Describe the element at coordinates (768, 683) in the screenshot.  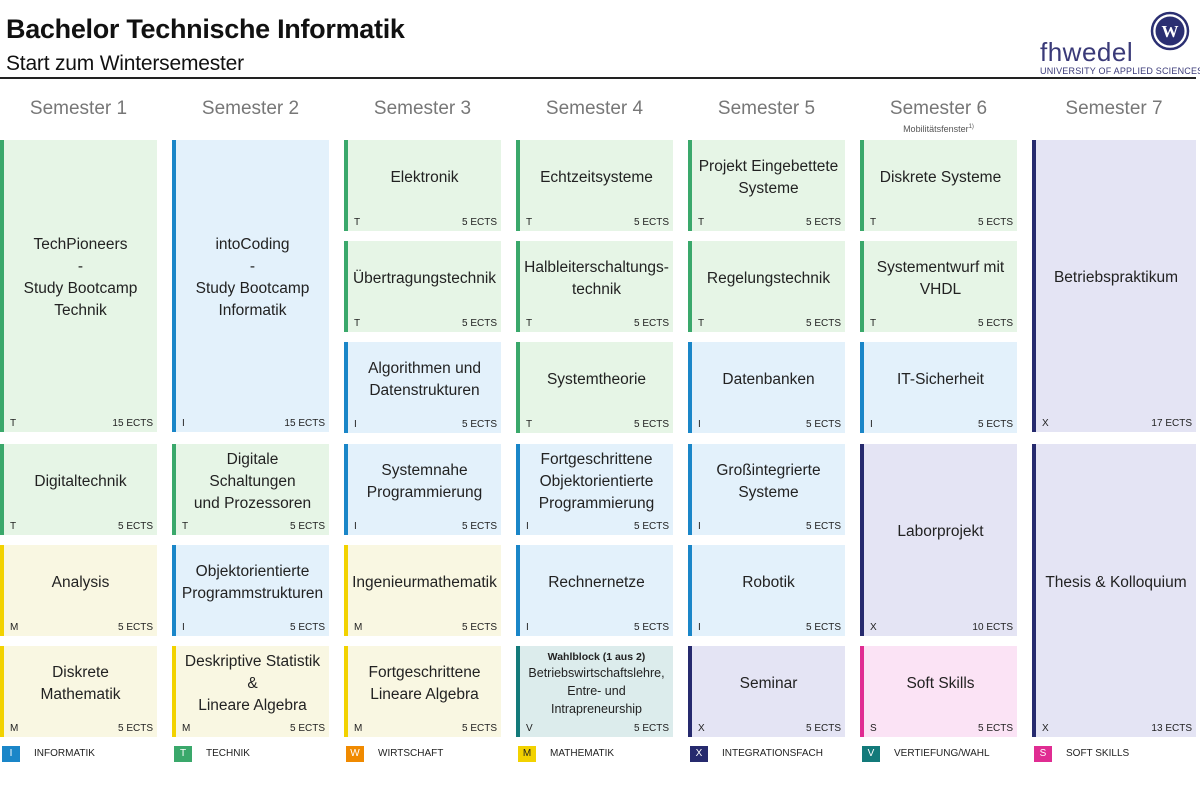
I see `course-name: Seminar` at that location.